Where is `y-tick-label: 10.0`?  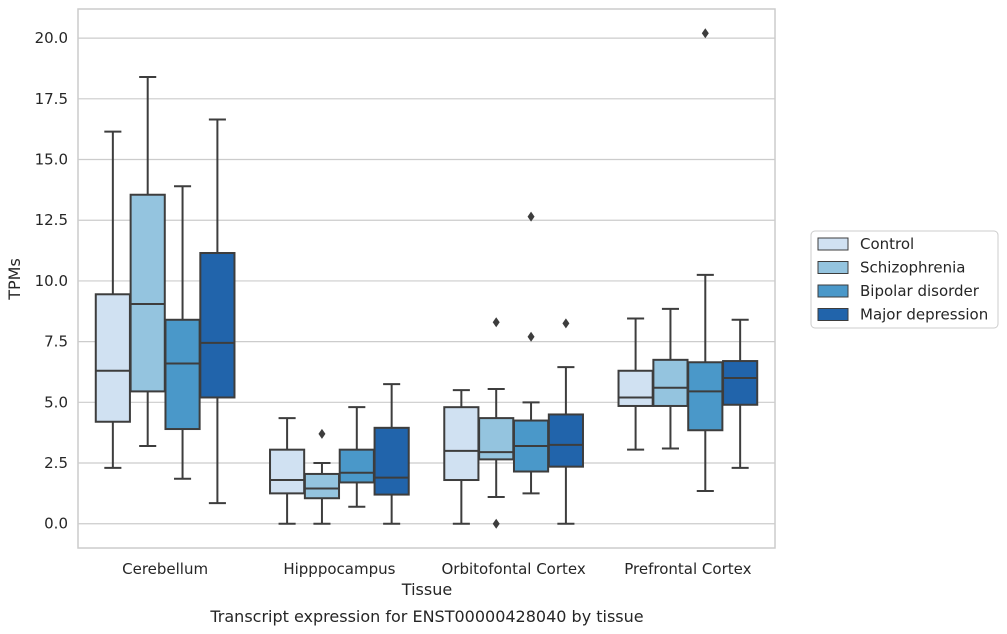 y-tick-label: 10.0 is located at coordinates (51, 281).